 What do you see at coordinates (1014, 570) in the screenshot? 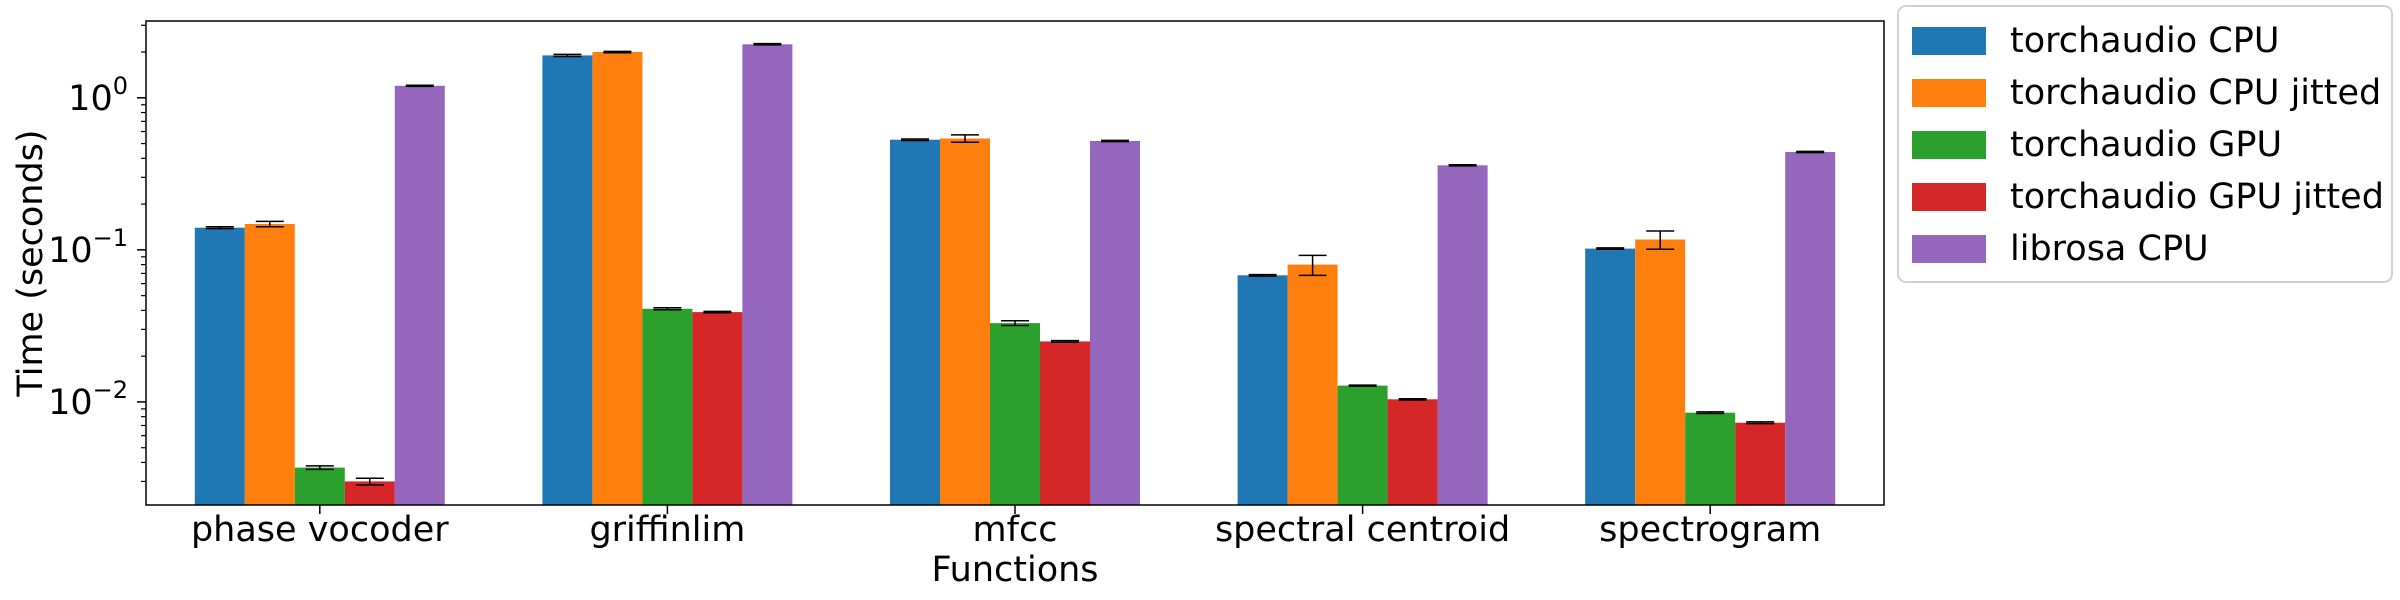
I see `x-axis-label: Functions` at bounding box center [1014, 570].